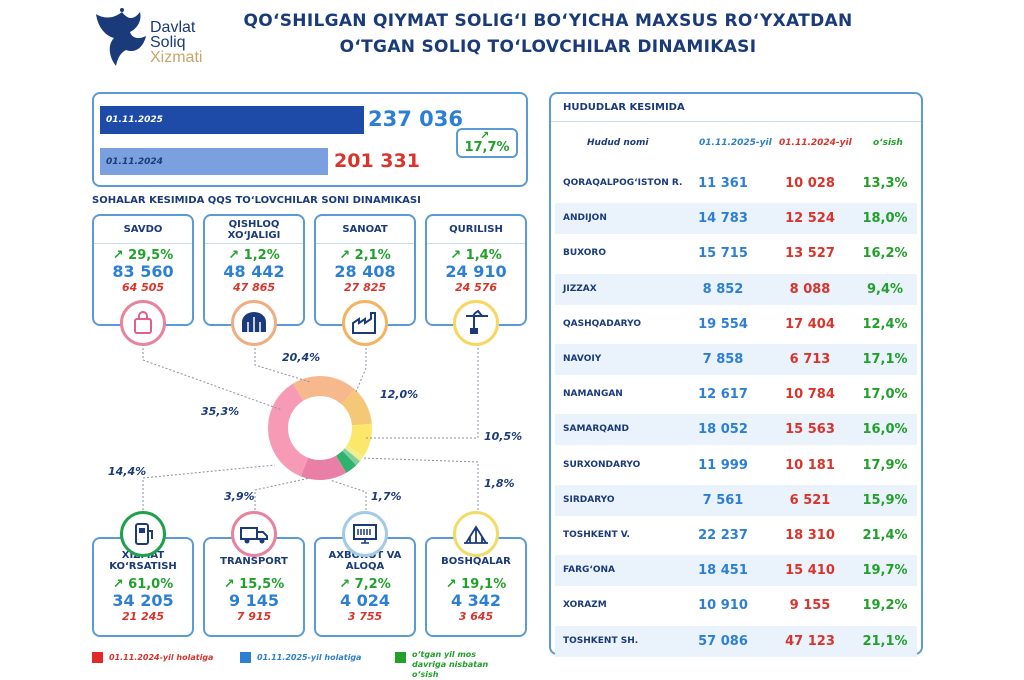 This screenshot has width=1024, height=680. What do you see at coordinates (585, 218) in the screenshot?
I see `region-name: ANDIJON` at bounding box center [585, 218].